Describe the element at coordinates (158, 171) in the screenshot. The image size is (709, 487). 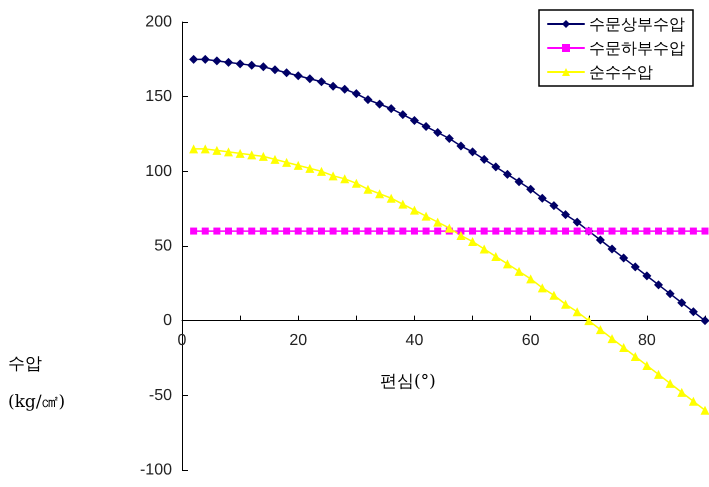
I see `y-tick-label: 100` at that location.